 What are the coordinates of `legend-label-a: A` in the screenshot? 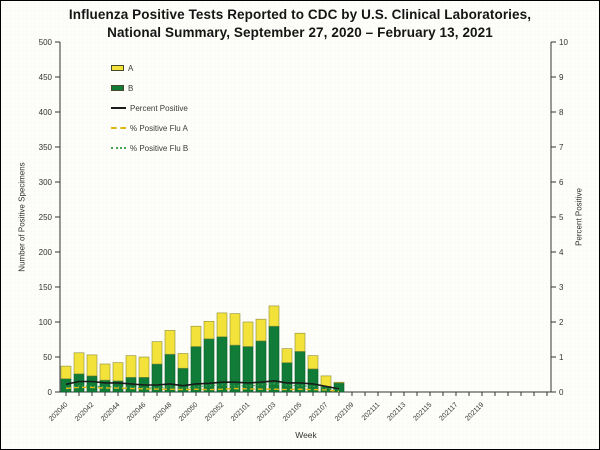 It's located at (131, 68).